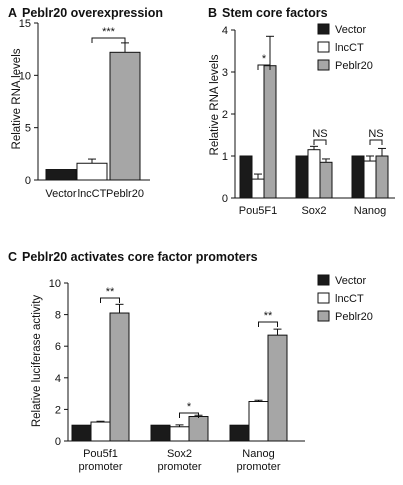 The height and width of the screenshot is (485, 403). I want to click on bar-lncct-nanog, so click(370, 179).